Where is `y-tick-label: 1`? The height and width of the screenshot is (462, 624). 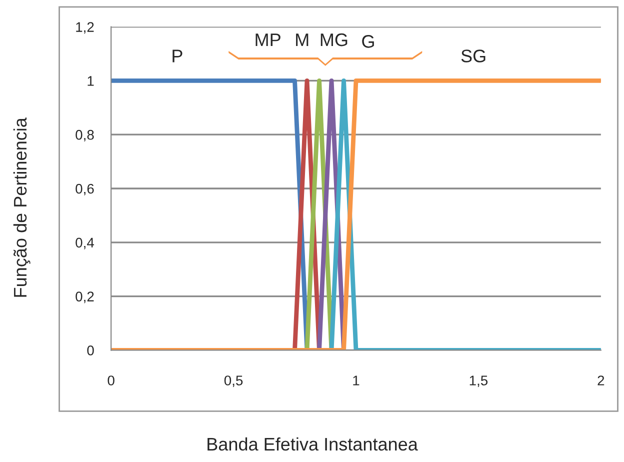
y-tick-label: 1 is located at coordinates (91, 81).